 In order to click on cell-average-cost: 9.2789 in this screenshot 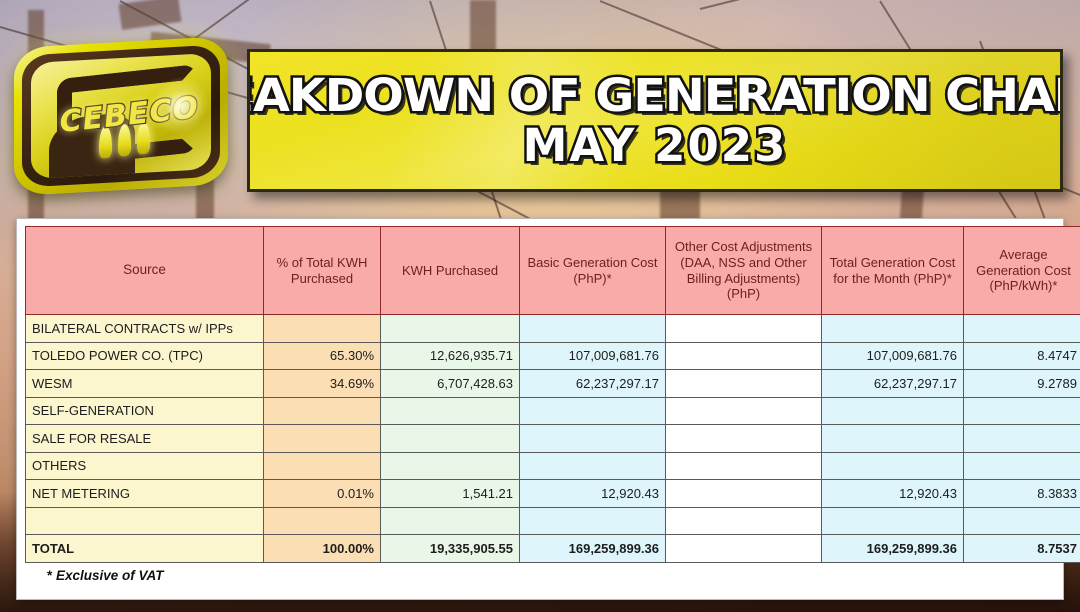, I will do `click(1021, 383)`.